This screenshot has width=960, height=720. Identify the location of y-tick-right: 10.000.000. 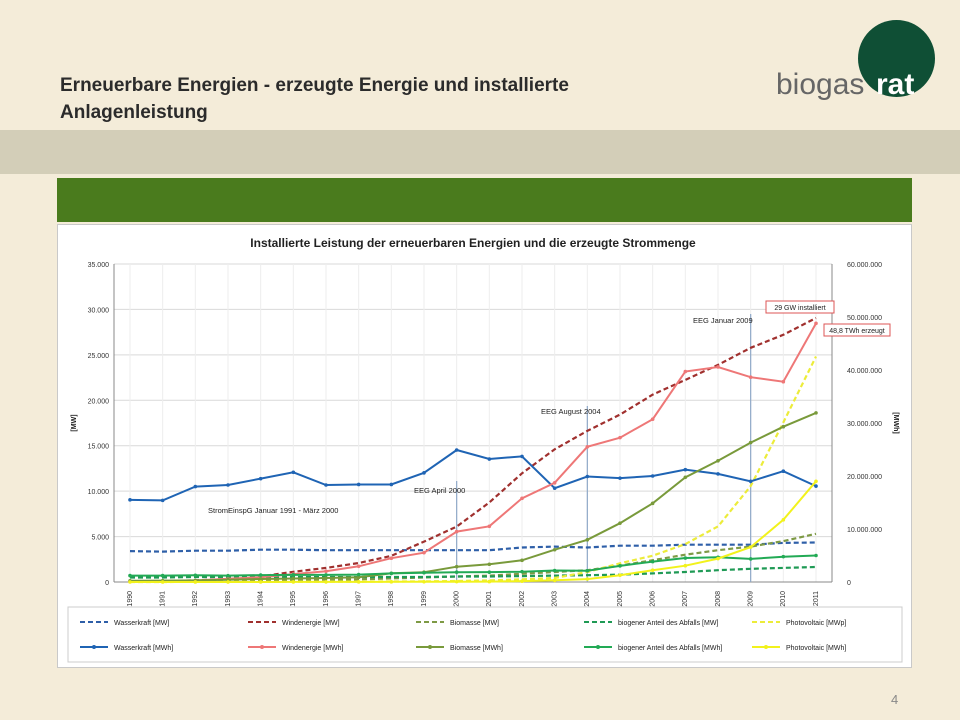
(864, 530).